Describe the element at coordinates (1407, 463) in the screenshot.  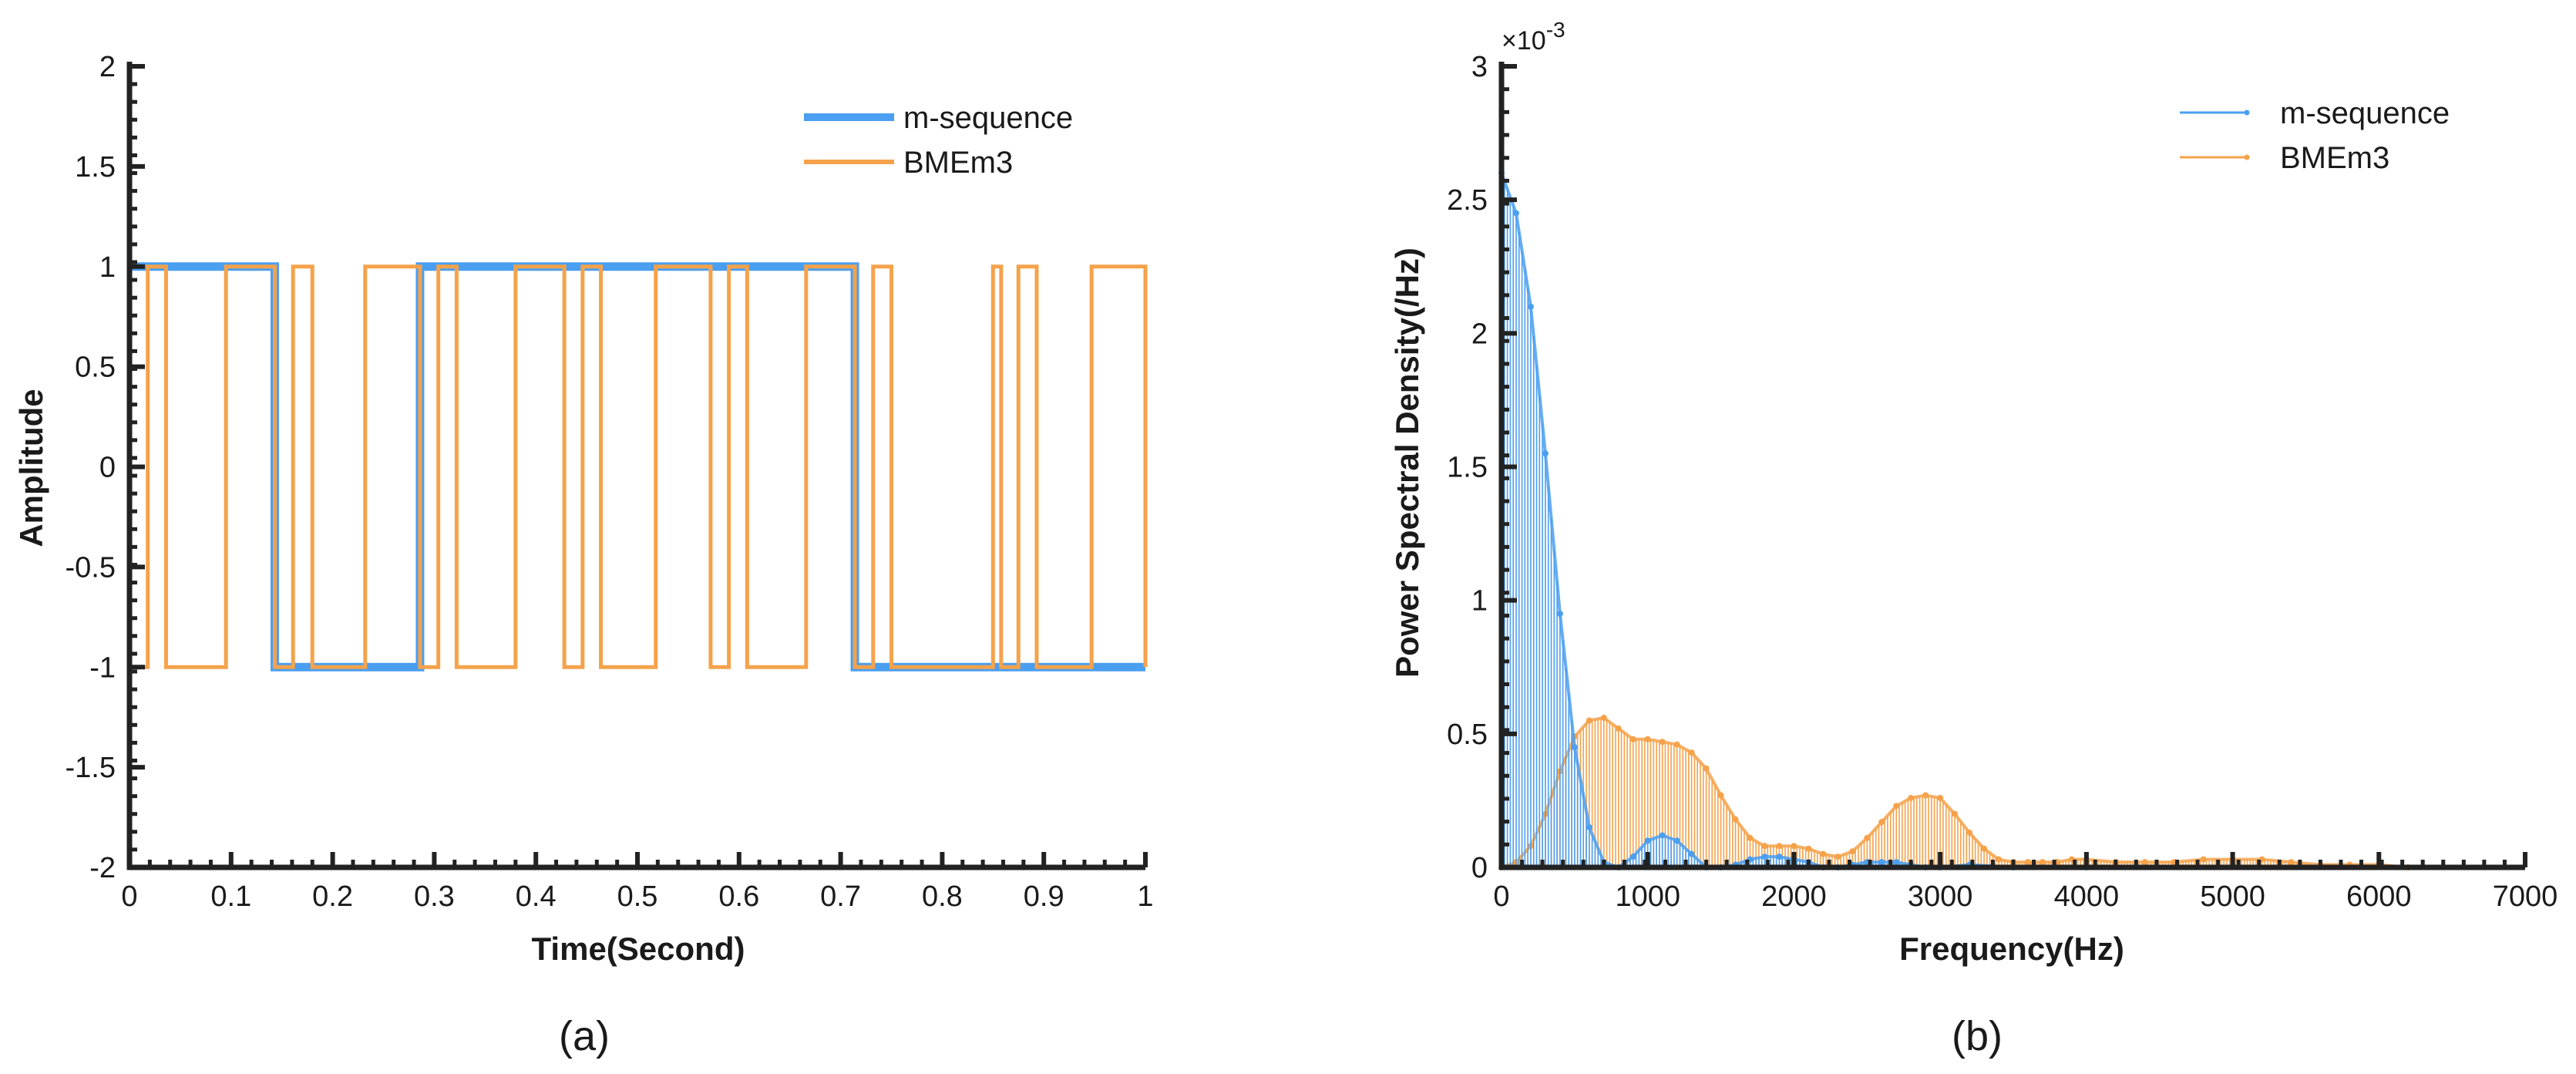
I see `panel-b-y-axis-title: Power Spectral Density(/Hz)` at that location.